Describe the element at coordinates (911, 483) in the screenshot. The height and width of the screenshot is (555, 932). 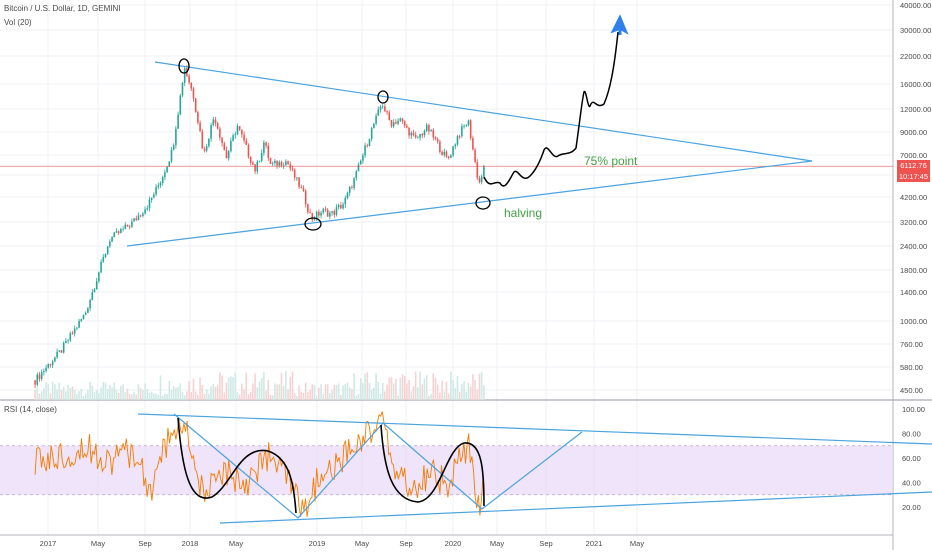
I see `rsi-tick-label: 40.00` at that location.